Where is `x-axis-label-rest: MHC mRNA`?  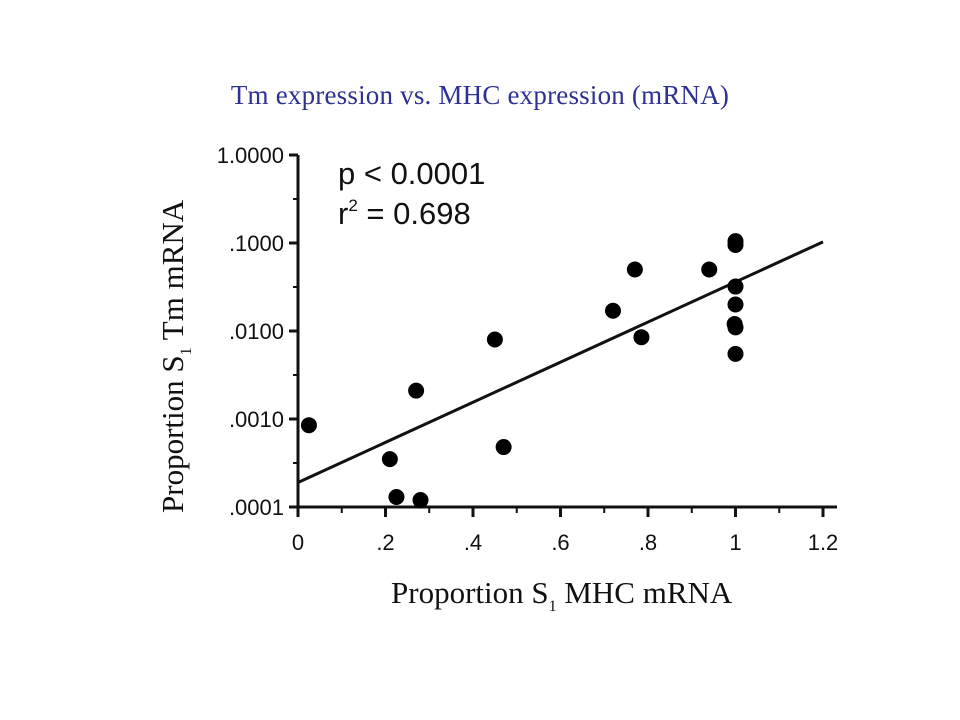
x-axis-label-rest: MHC mRNA is located at coordinates (645, 592).